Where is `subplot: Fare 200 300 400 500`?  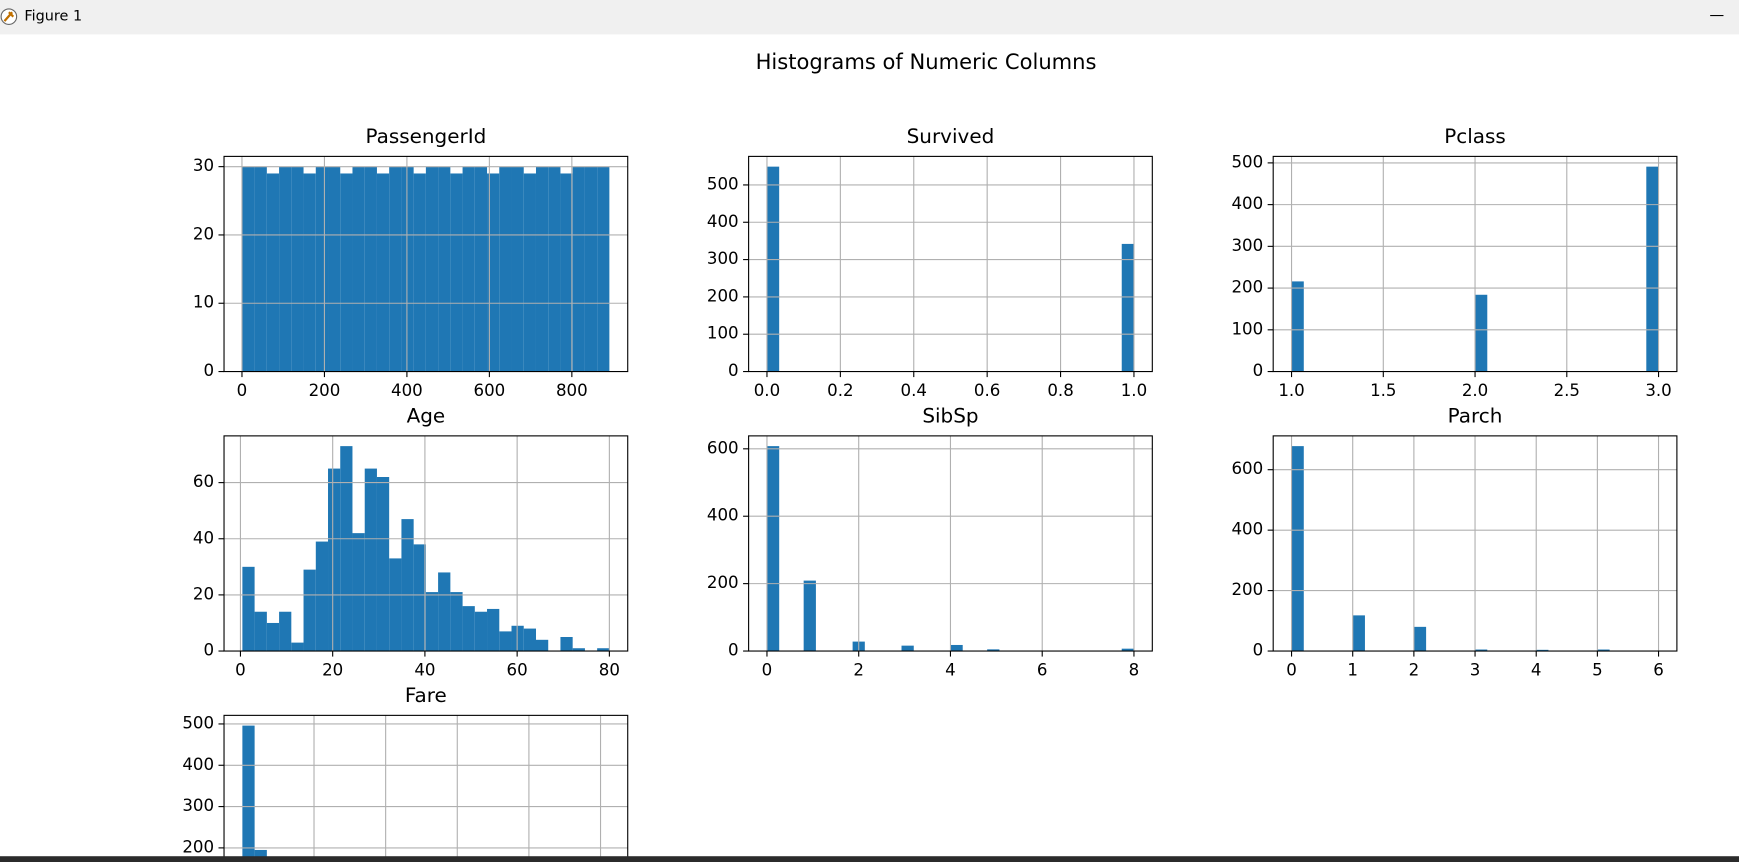 subplot: Fare 200 300 400 500 is located at coordinates (405, 772).